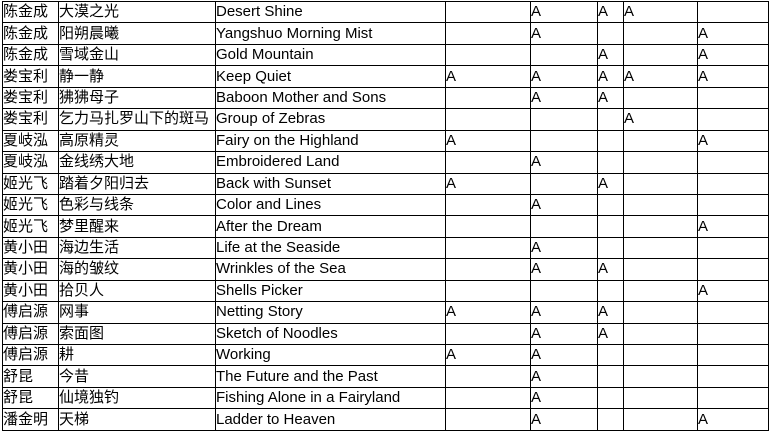  What do you see at coordinates (30, 162) in the screenshot?
I see `author-cell: 夏岐泓` at bounding box center [30, 162].